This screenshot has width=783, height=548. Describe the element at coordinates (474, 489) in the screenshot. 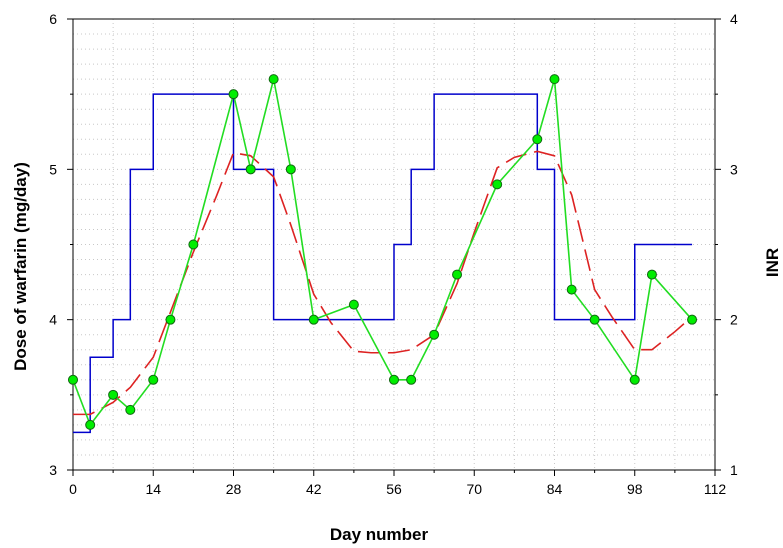

I see `x-tick-label: 70` at that location.